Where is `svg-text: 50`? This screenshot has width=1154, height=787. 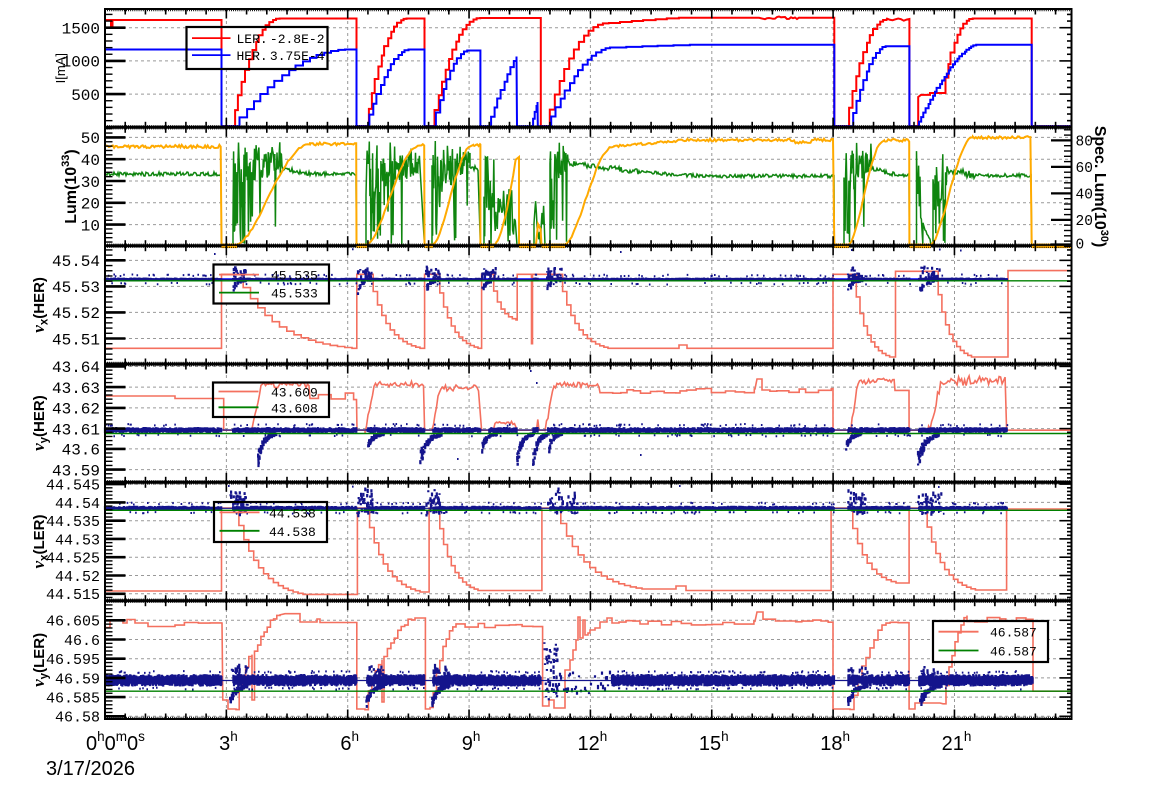 svg-text: 50 is located at coordinates (90, 139).